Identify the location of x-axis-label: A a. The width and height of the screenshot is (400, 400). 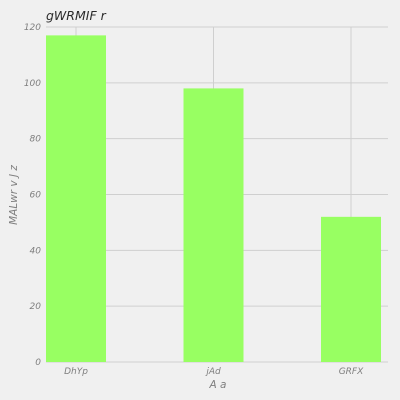
(218, 385).